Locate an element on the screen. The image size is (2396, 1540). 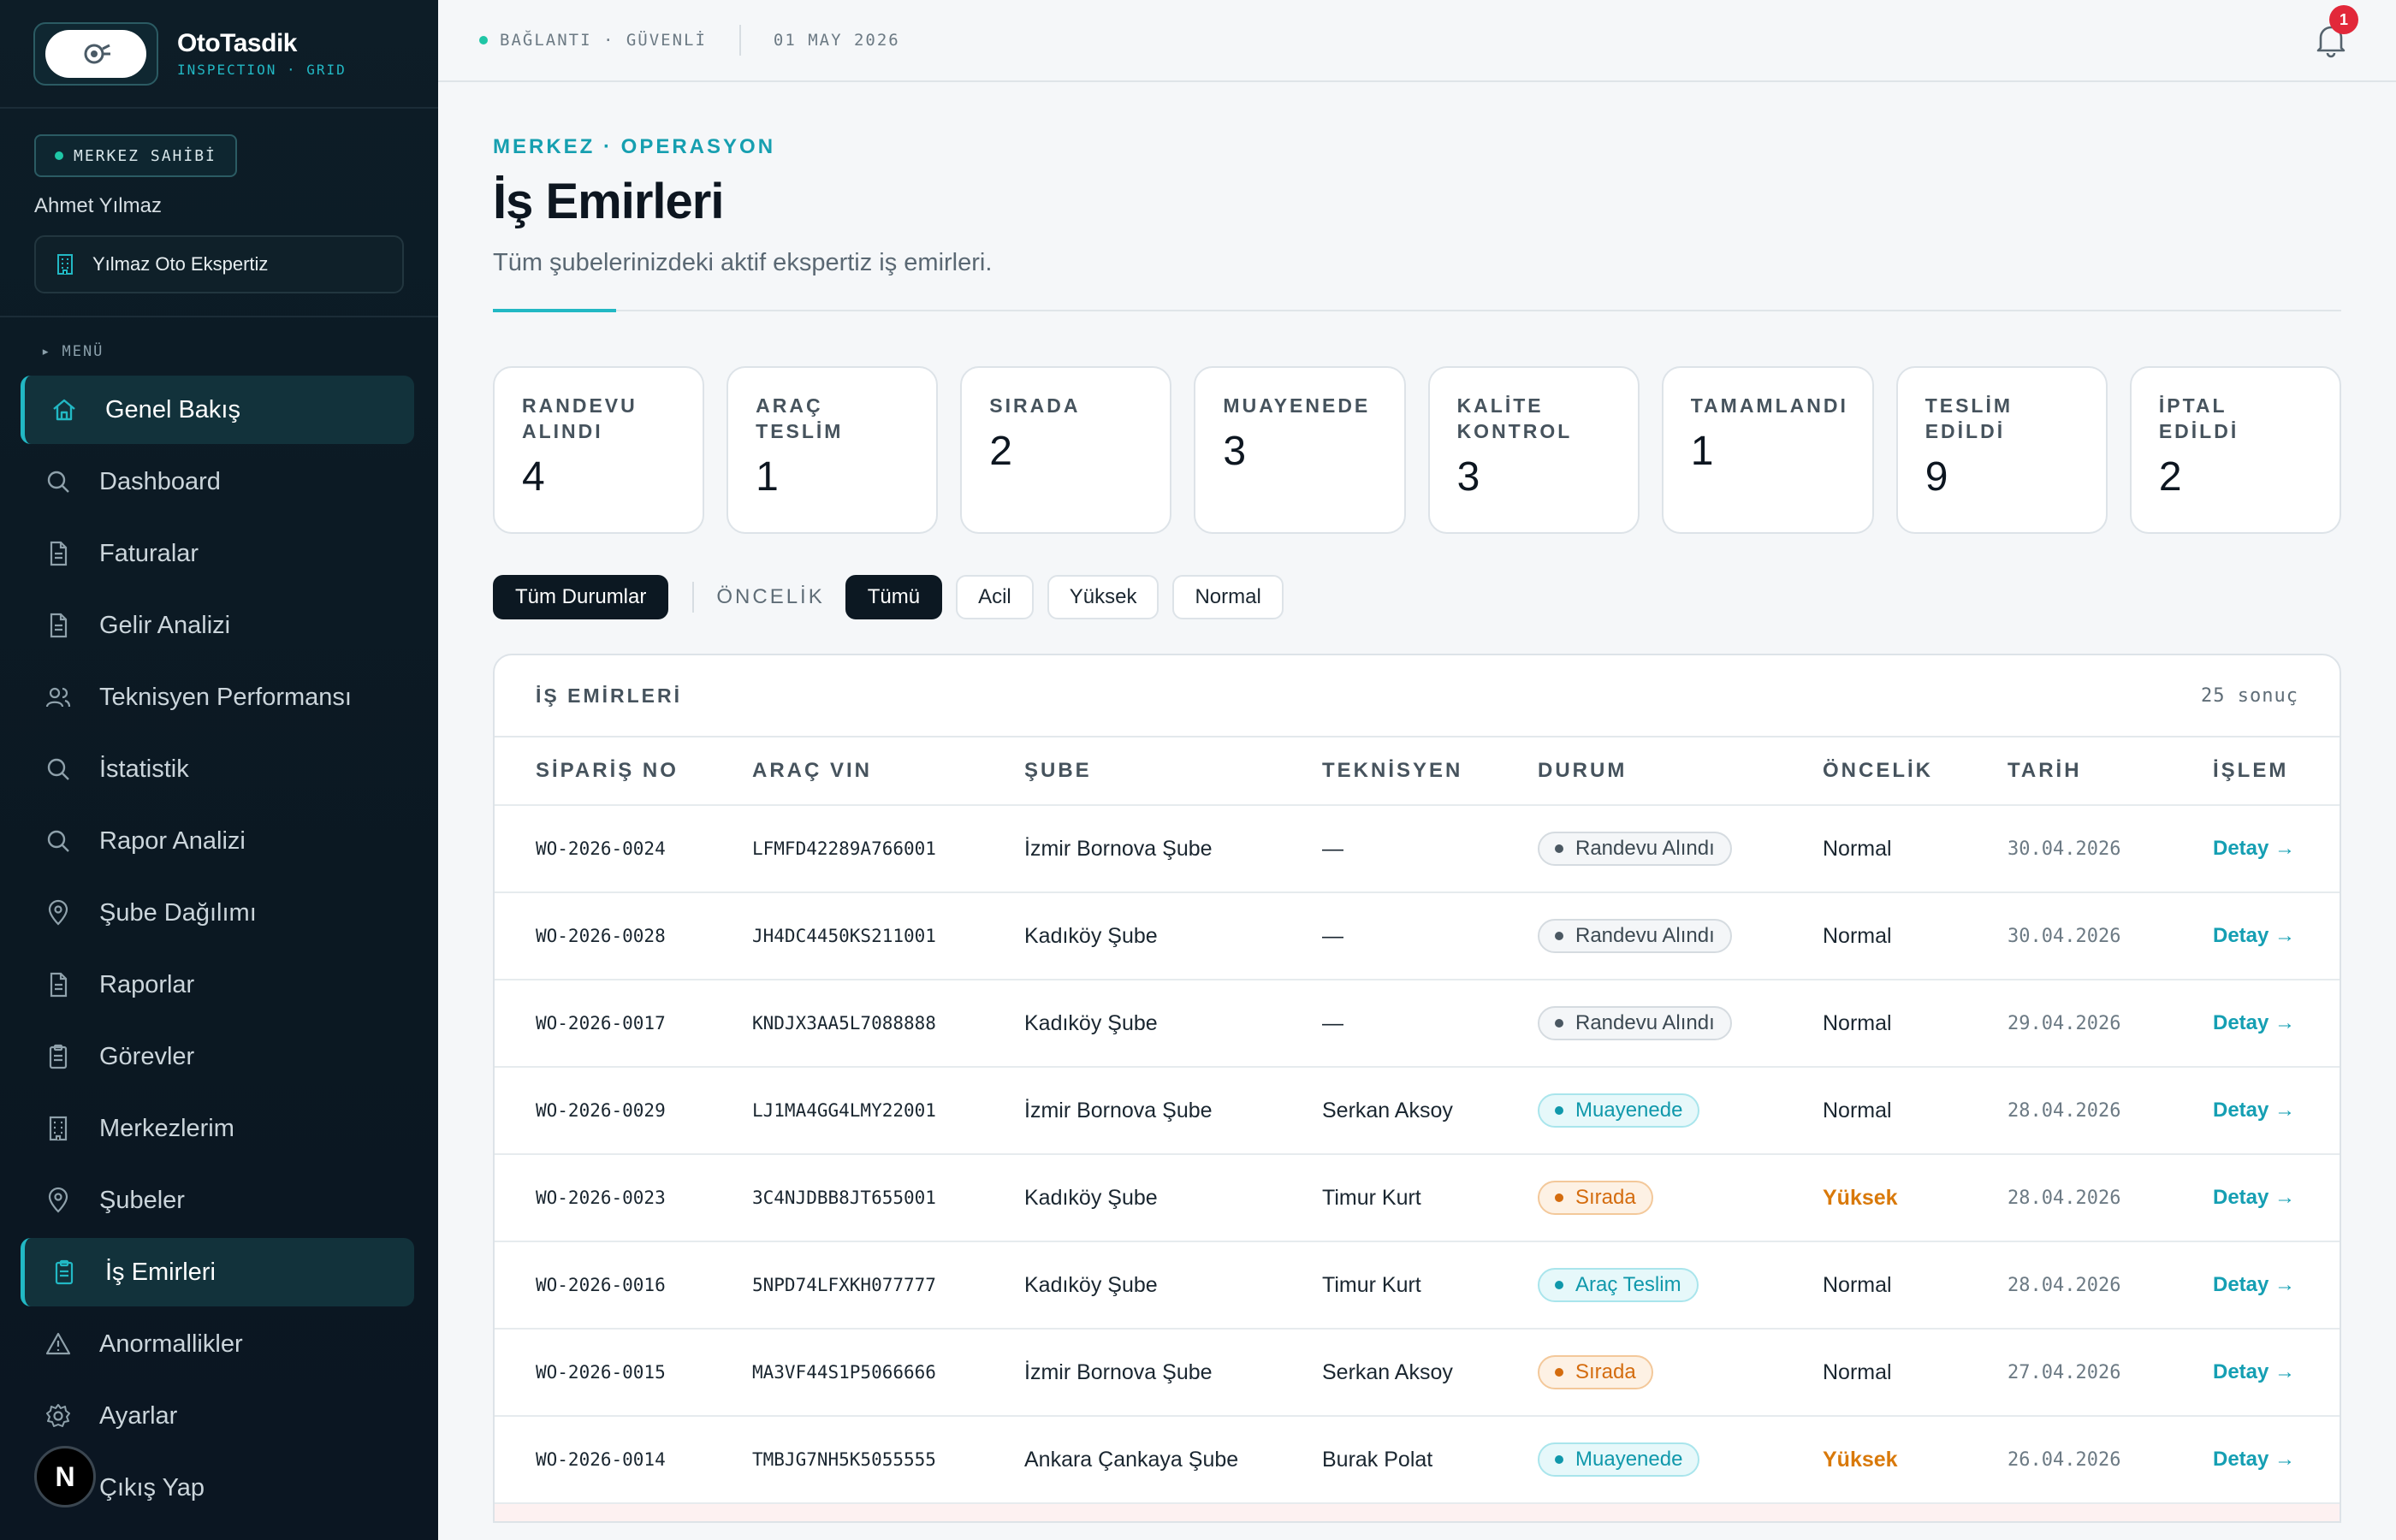
column-header: SİPARİŞ NO is located at coordinates (607, 770).